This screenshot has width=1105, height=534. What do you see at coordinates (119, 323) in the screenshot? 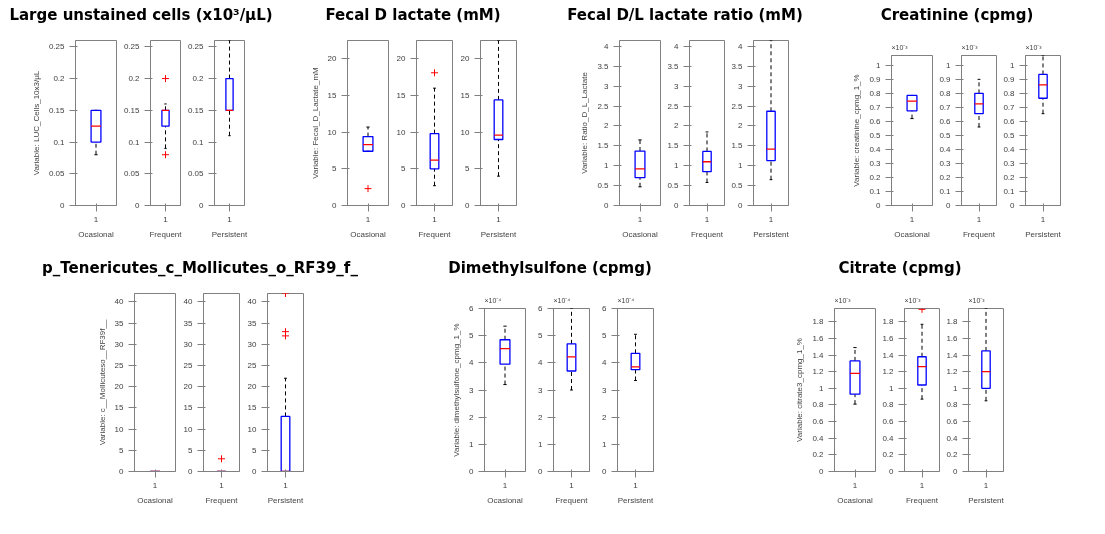
I see `y-tick-label: 35` at bounding box center [119, 323].